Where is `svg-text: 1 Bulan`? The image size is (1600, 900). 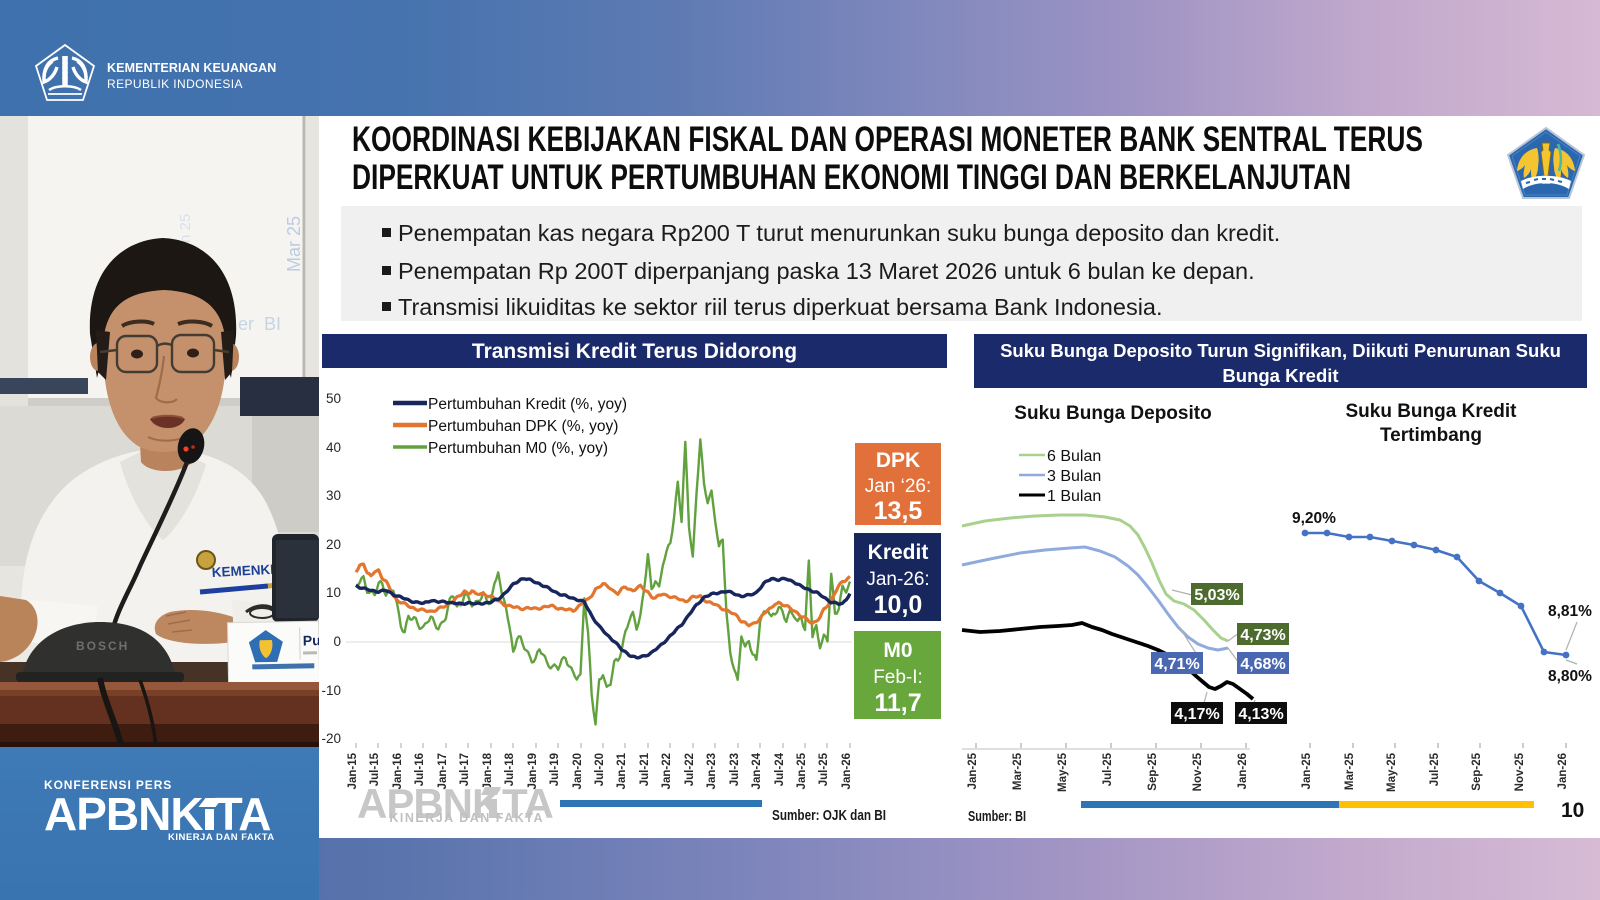
svg-text: 1 Bulan is located at coordinates (1074, 496).